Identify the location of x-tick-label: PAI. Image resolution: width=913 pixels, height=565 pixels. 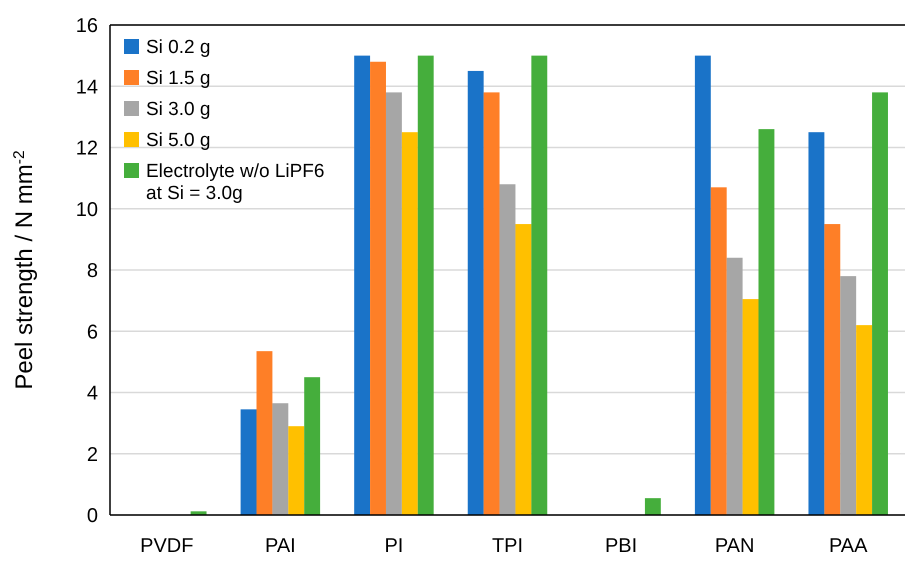
(280, 546).